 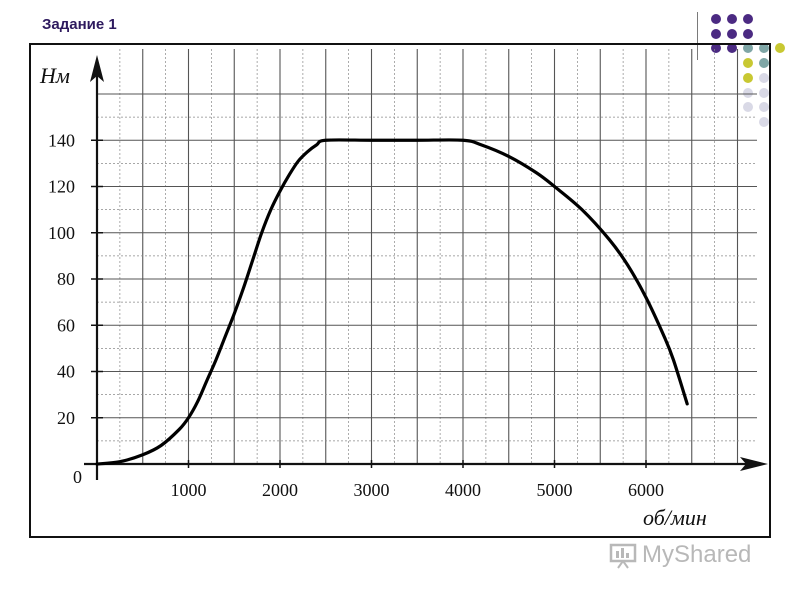 I want to click on y-tick-label: 100, so click(x=61, y=233).